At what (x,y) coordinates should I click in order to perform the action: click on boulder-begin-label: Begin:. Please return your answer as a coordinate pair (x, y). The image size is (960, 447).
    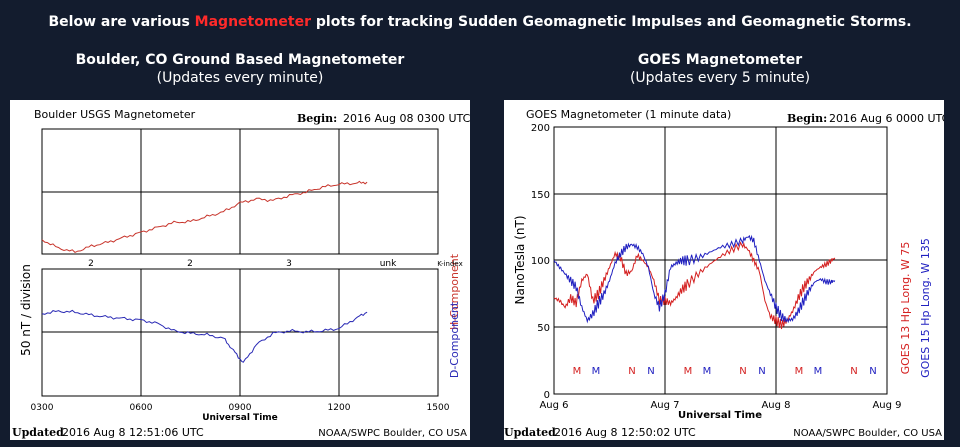
    Looking at the image, I should click on (317, 118).